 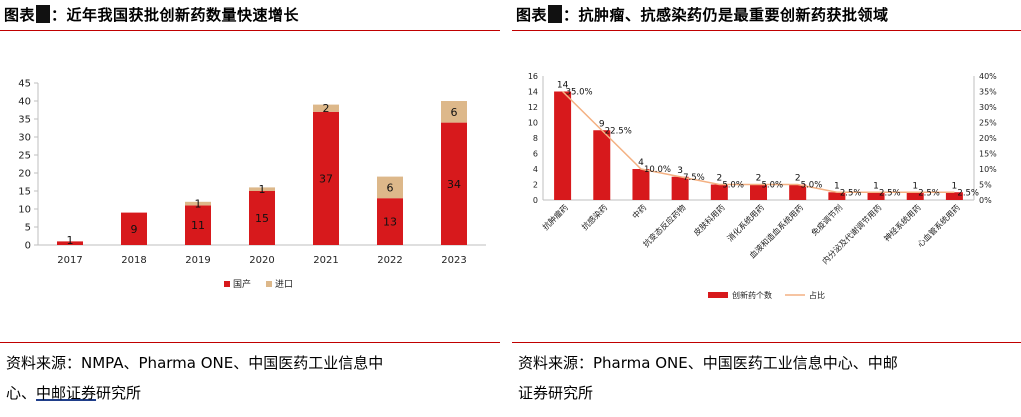 I want to click on left-bar-label: 15, so click(x=262, y=218).